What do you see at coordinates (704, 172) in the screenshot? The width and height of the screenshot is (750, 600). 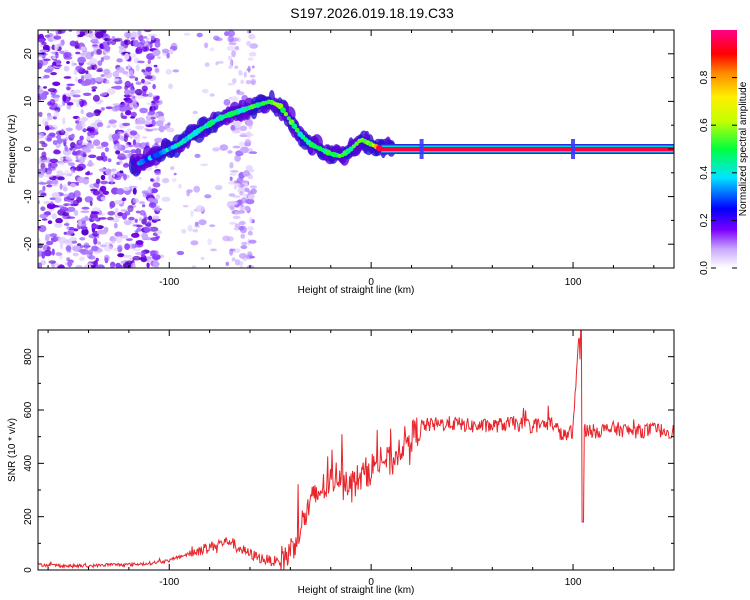 I see `colorbar-tick-label: 0.4` at bounding box center [704, 172].